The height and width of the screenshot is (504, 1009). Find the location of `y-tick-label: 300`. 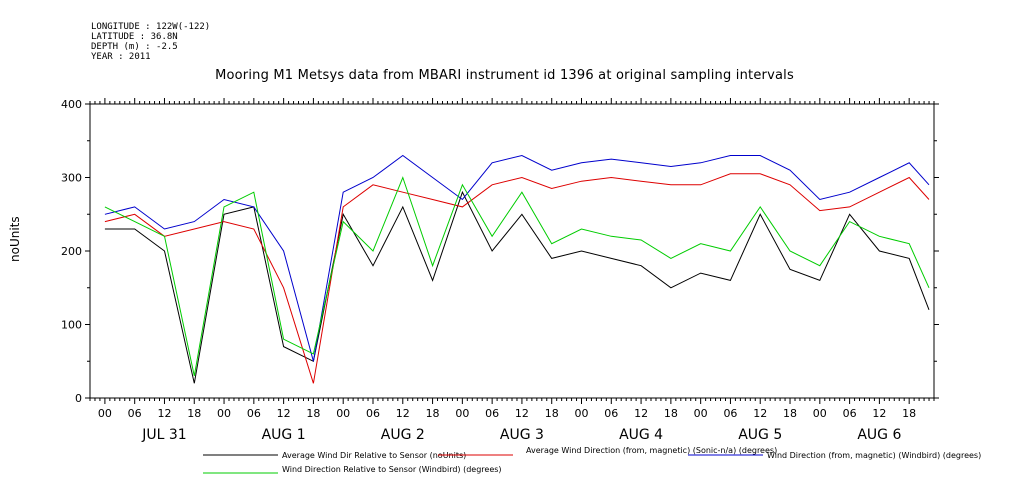

y-tick-label: 300 is located at coordinates (71, 178).